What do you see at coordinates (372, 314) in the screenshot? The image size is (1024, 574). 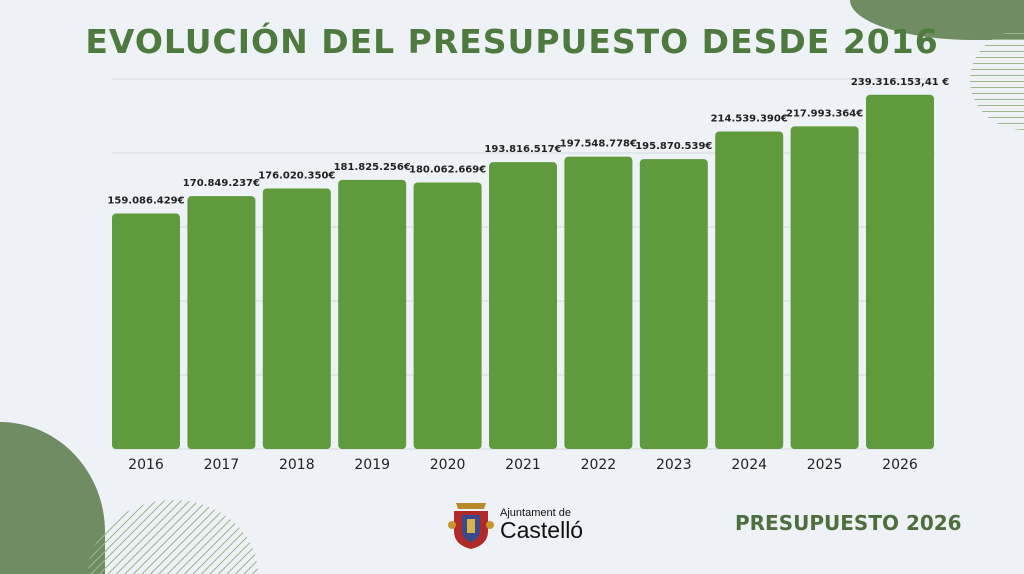 I see `bar-2019` at bounding box center [372, 314].